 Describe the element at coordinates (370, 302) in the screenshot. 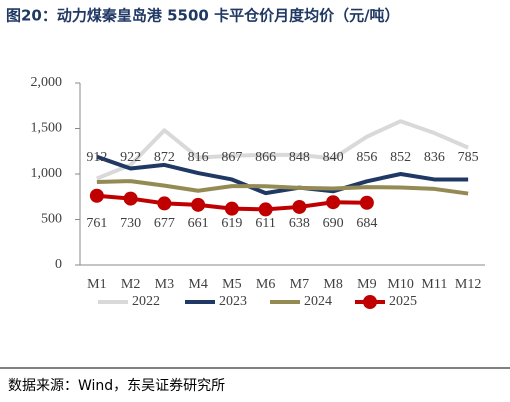

I see `legend-marker` at that location.